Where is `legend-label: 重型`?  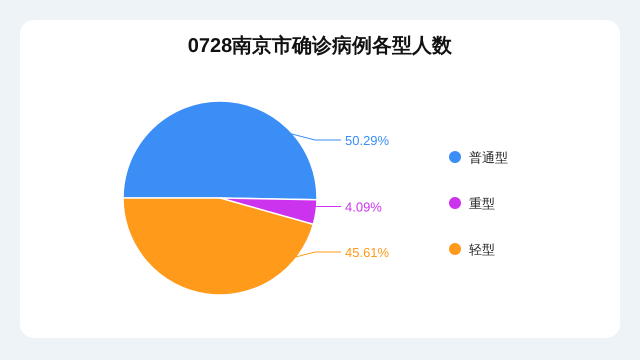
legend-label: 重型 is located at coordinates (482, 203).